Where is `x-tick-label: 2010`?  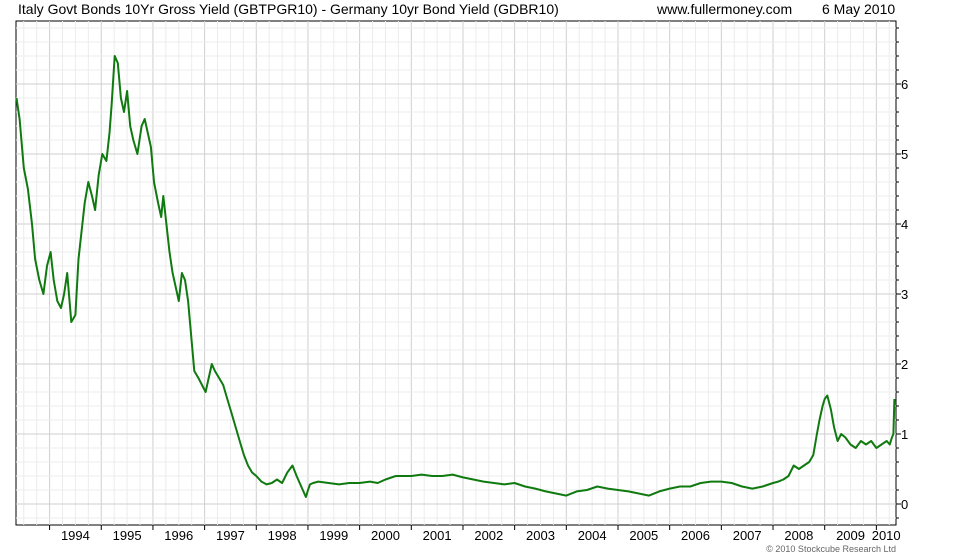 x-tick-label: 2010 is located at coordinates (886, 535).